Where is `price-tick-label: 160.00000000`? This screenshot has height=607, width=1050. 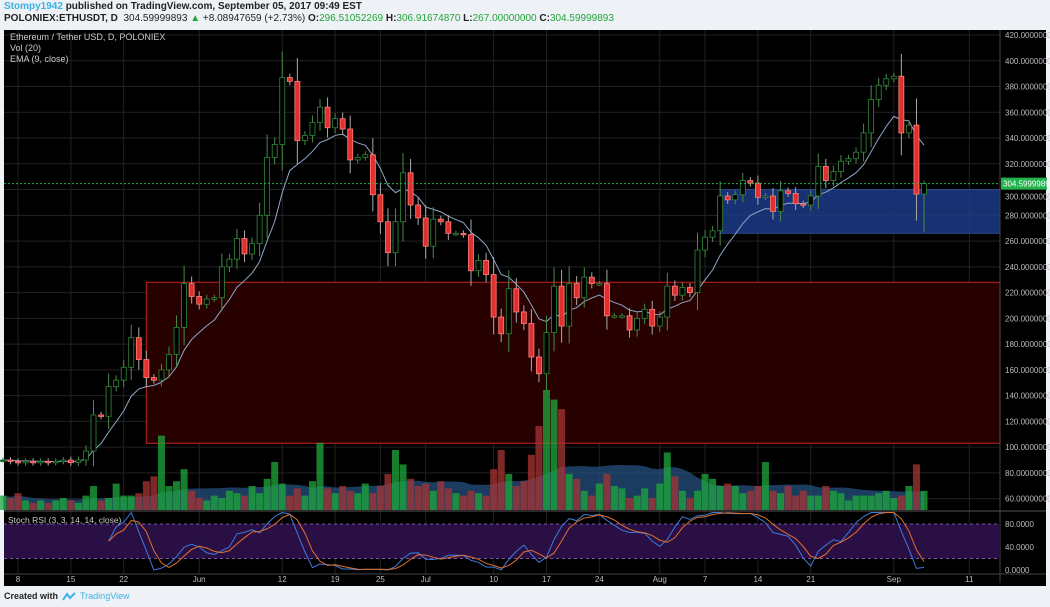 price-tick-label: 160.00000000 is located at coordinates (1027, 370).